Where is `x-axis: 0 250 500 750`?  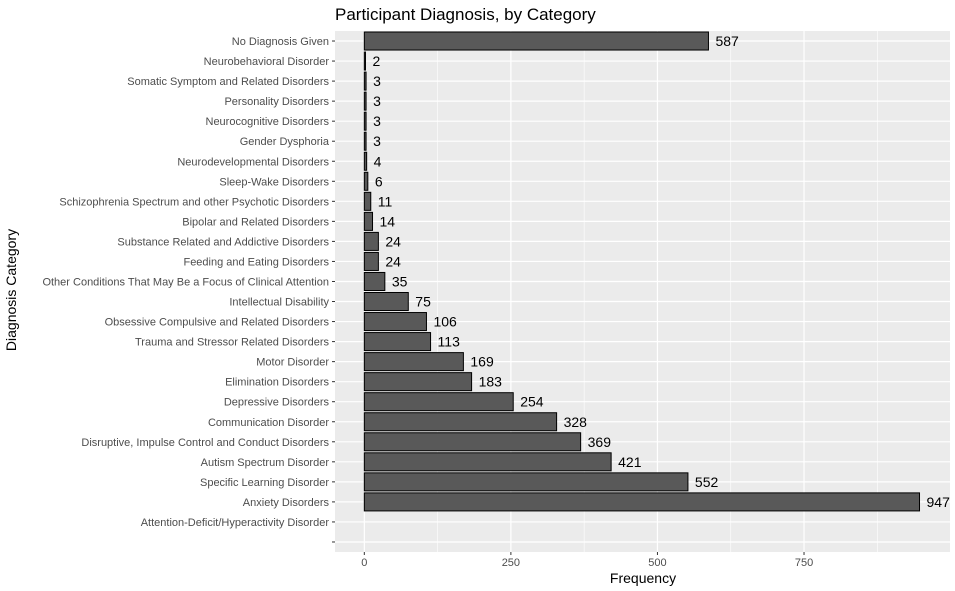
x-axis: 0 250 500 750 is located at coordinates (587, 560).